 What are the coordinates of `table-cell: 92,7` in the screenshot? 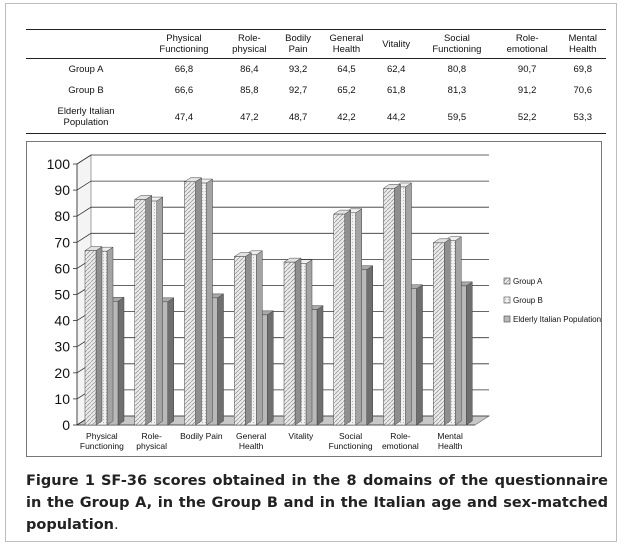 It's located at (298, 90).